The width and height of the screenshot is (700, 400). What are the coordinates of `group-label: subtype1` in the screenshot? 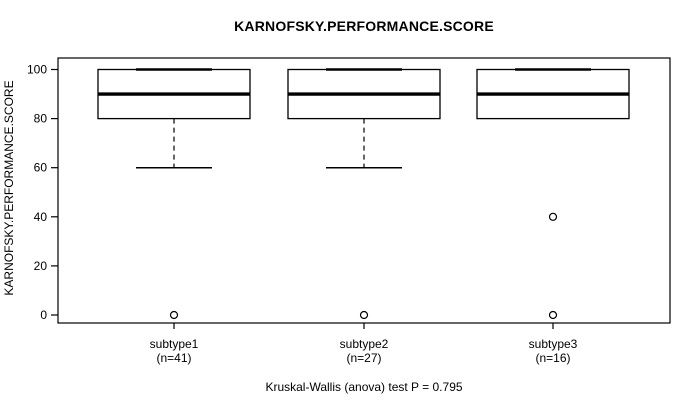 It's located at (174, 344).